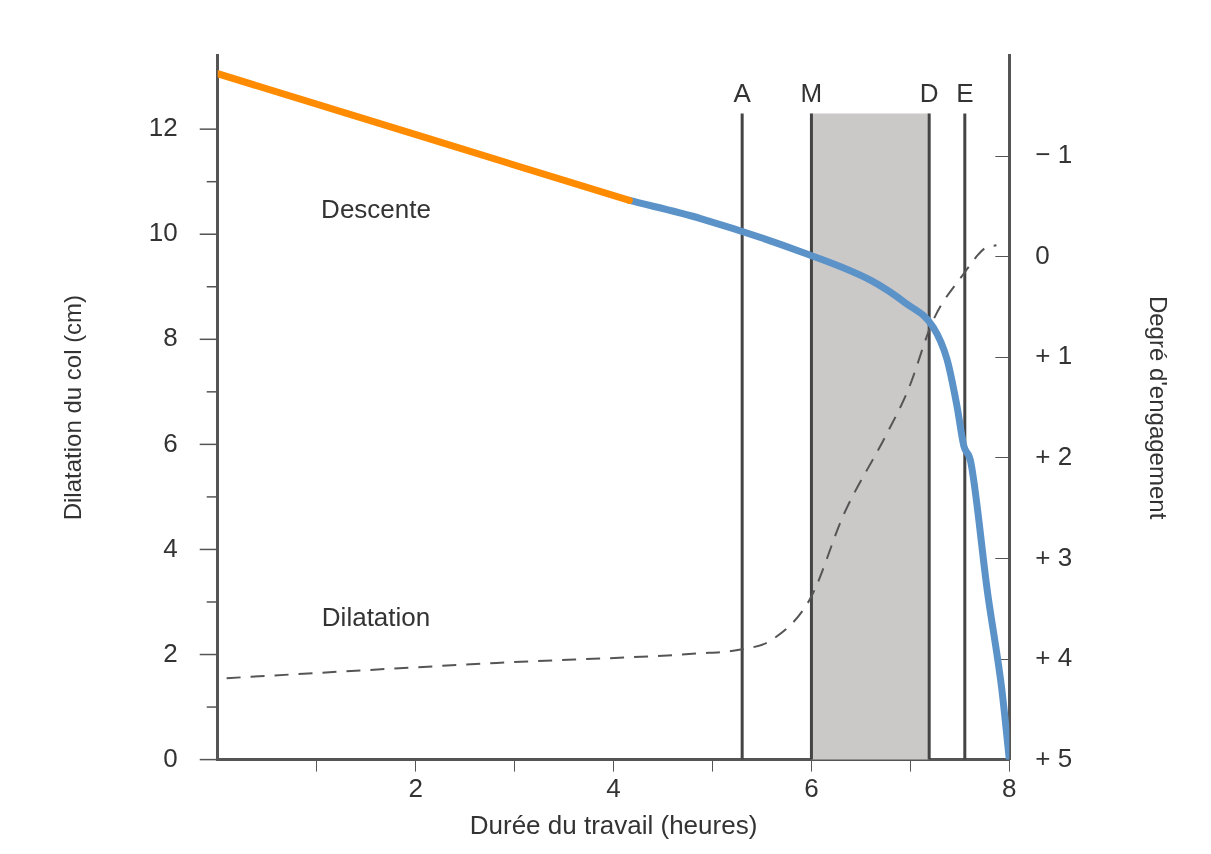 Image resolution: width=1211 pixels, height=854 pixels. Describe the element at coordinates (1054, 757) in the screenshot. I see `y2-tick-label: + 5` at that location.